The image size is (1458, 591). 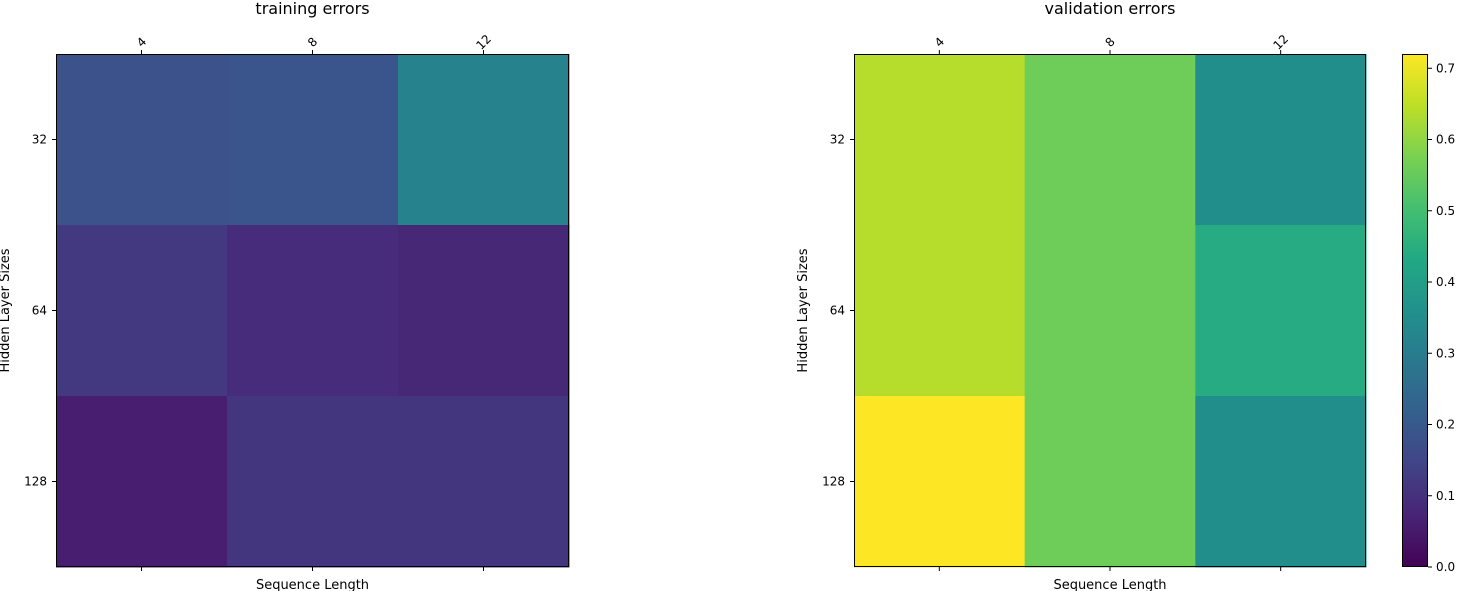 I want to click on colorbar-frame, so click(x=1415, y=310).